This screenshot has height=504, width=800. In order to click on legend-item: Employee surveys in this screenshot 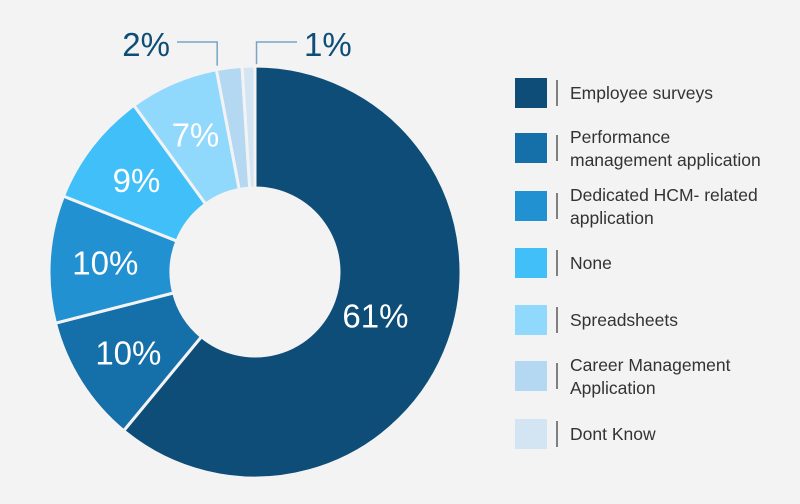, I will do `click(614, 93)`.